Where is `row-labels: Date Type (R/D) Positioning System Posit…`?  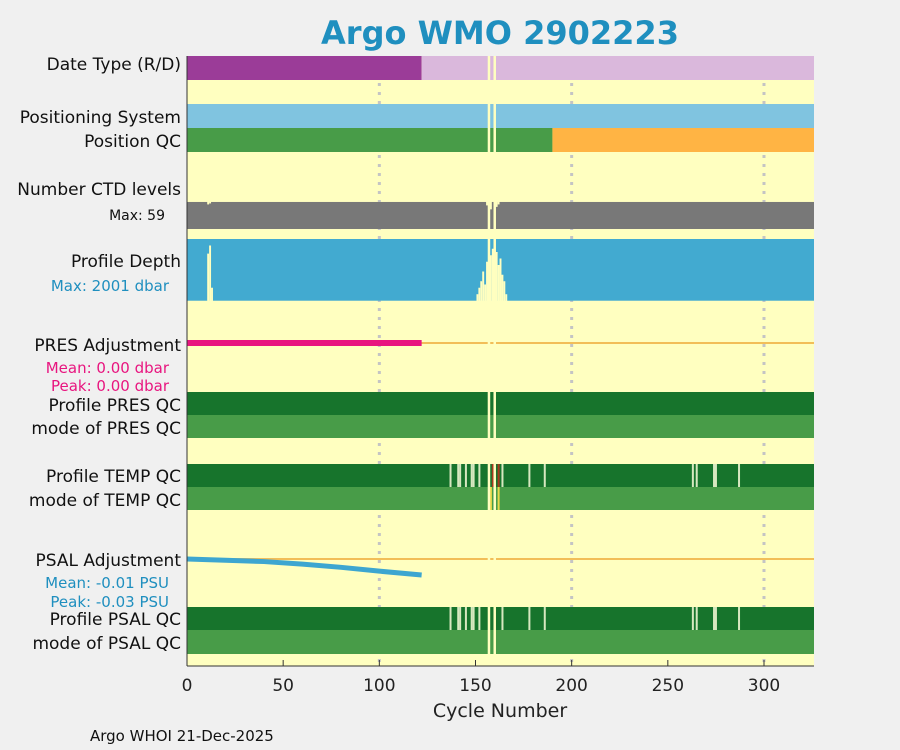 row-labels: Date Type (R/D) Positioning System Posit… is located at coordinates (99, 354).